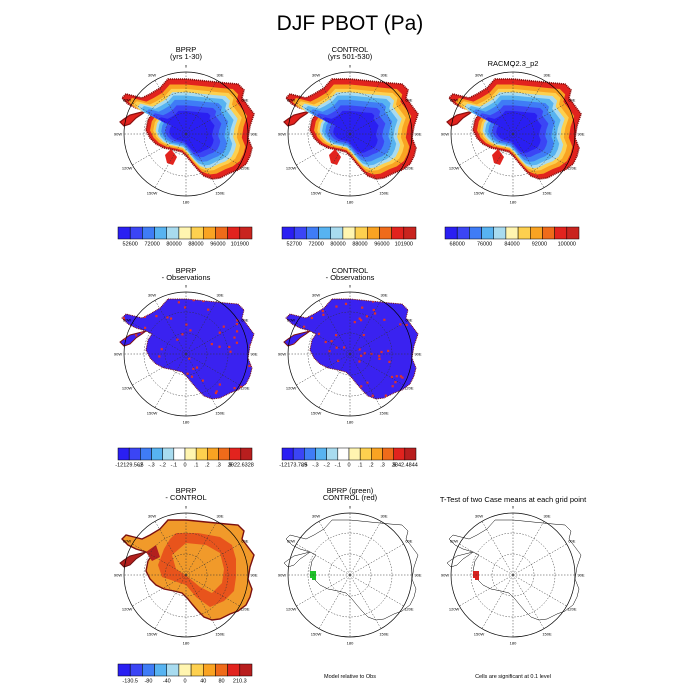  Describe the element at coordinates (133, 559) in the screenshot. I see `panel6-peninsula` at that location.